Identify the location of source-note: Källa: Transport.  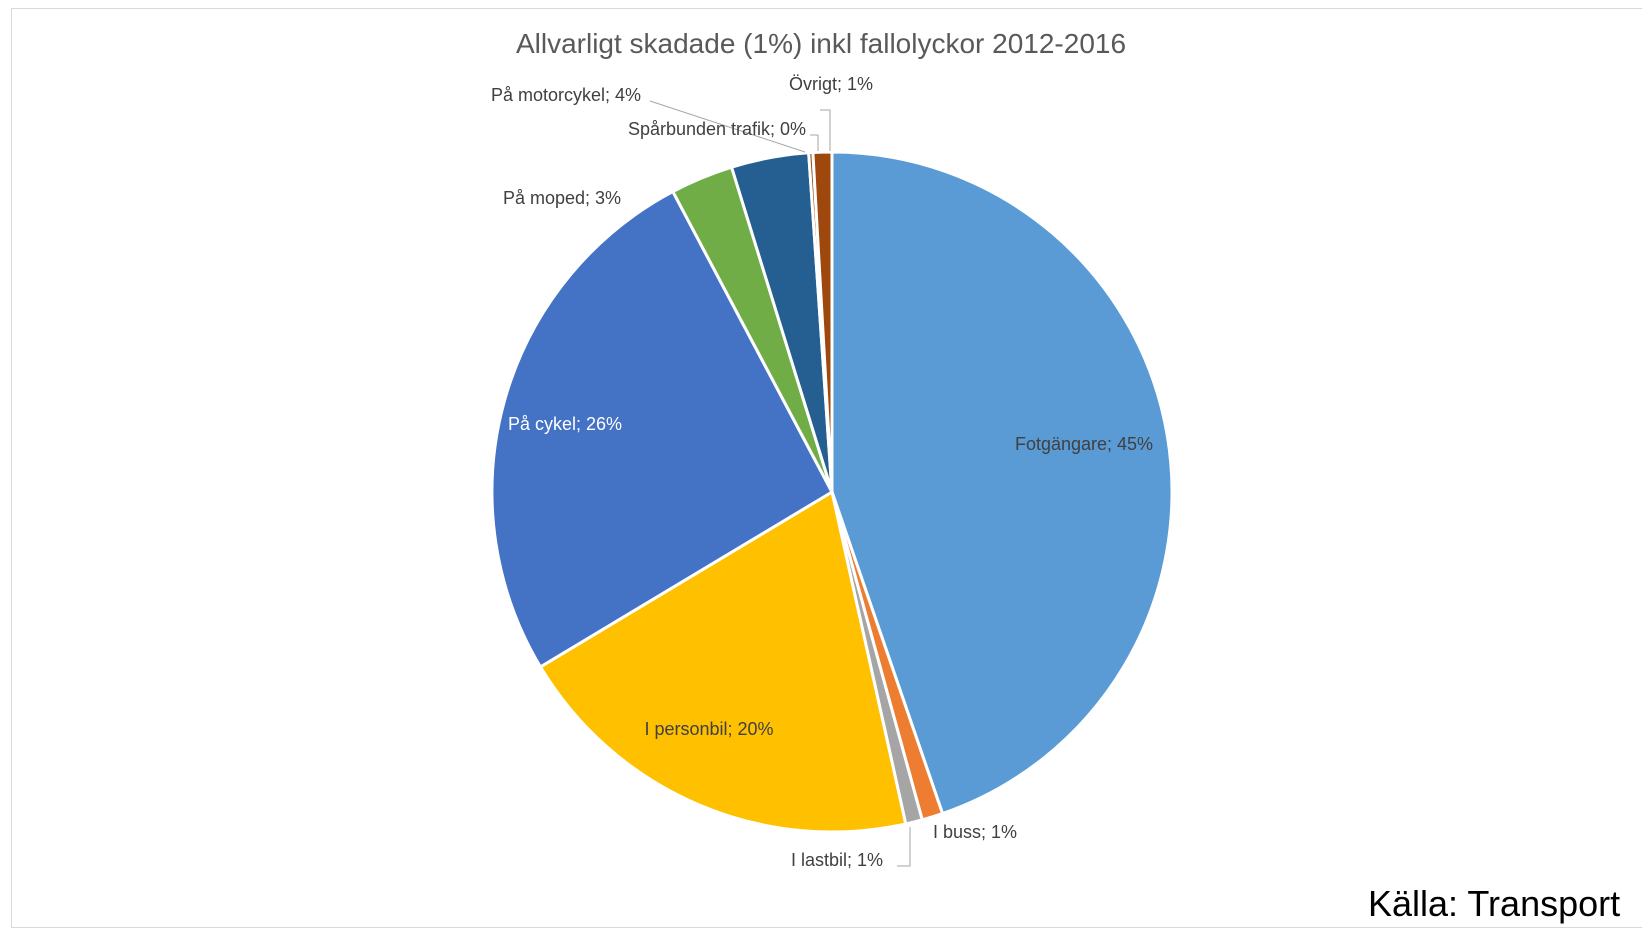
(1494, 903).